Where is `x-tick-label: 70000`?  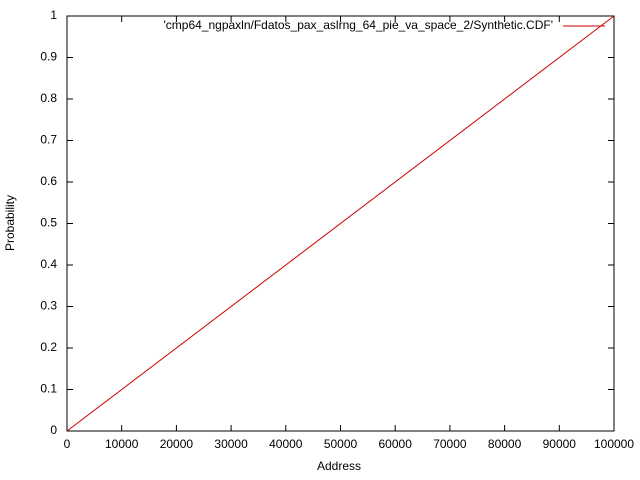 x-tick-label: 70000 is located at coordinates (450, 444).